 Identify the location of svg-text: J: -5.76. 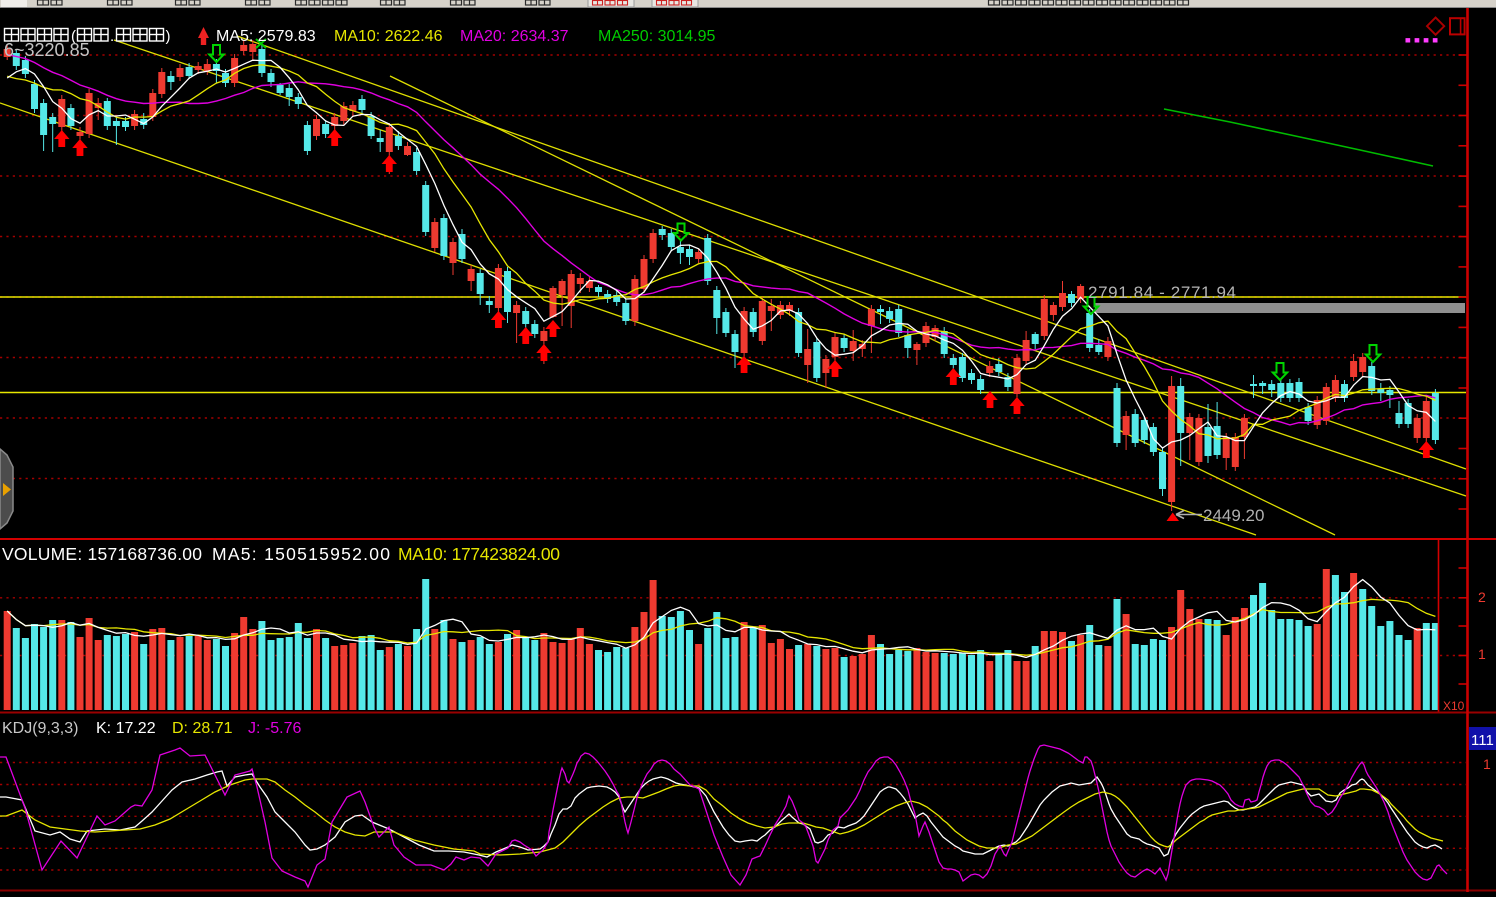
(274, 728).